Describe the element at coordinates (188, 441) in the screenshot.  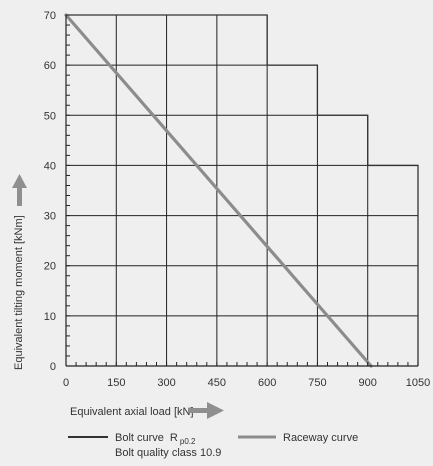
I see `legend-bolt-subscript: p0.2` at that location.